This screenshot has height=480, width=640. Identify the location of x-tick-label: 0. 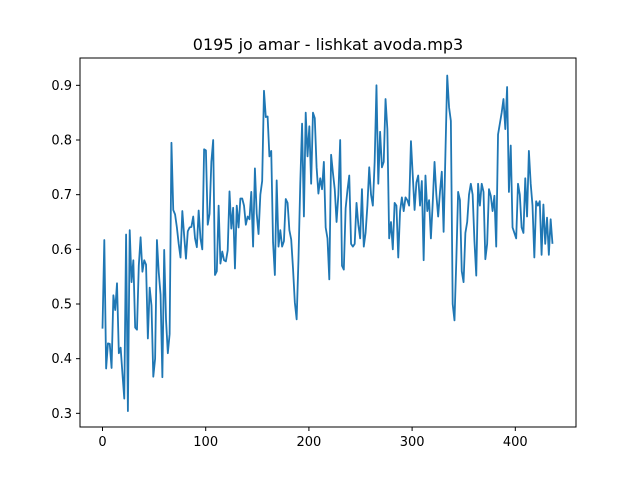
(102, 442).